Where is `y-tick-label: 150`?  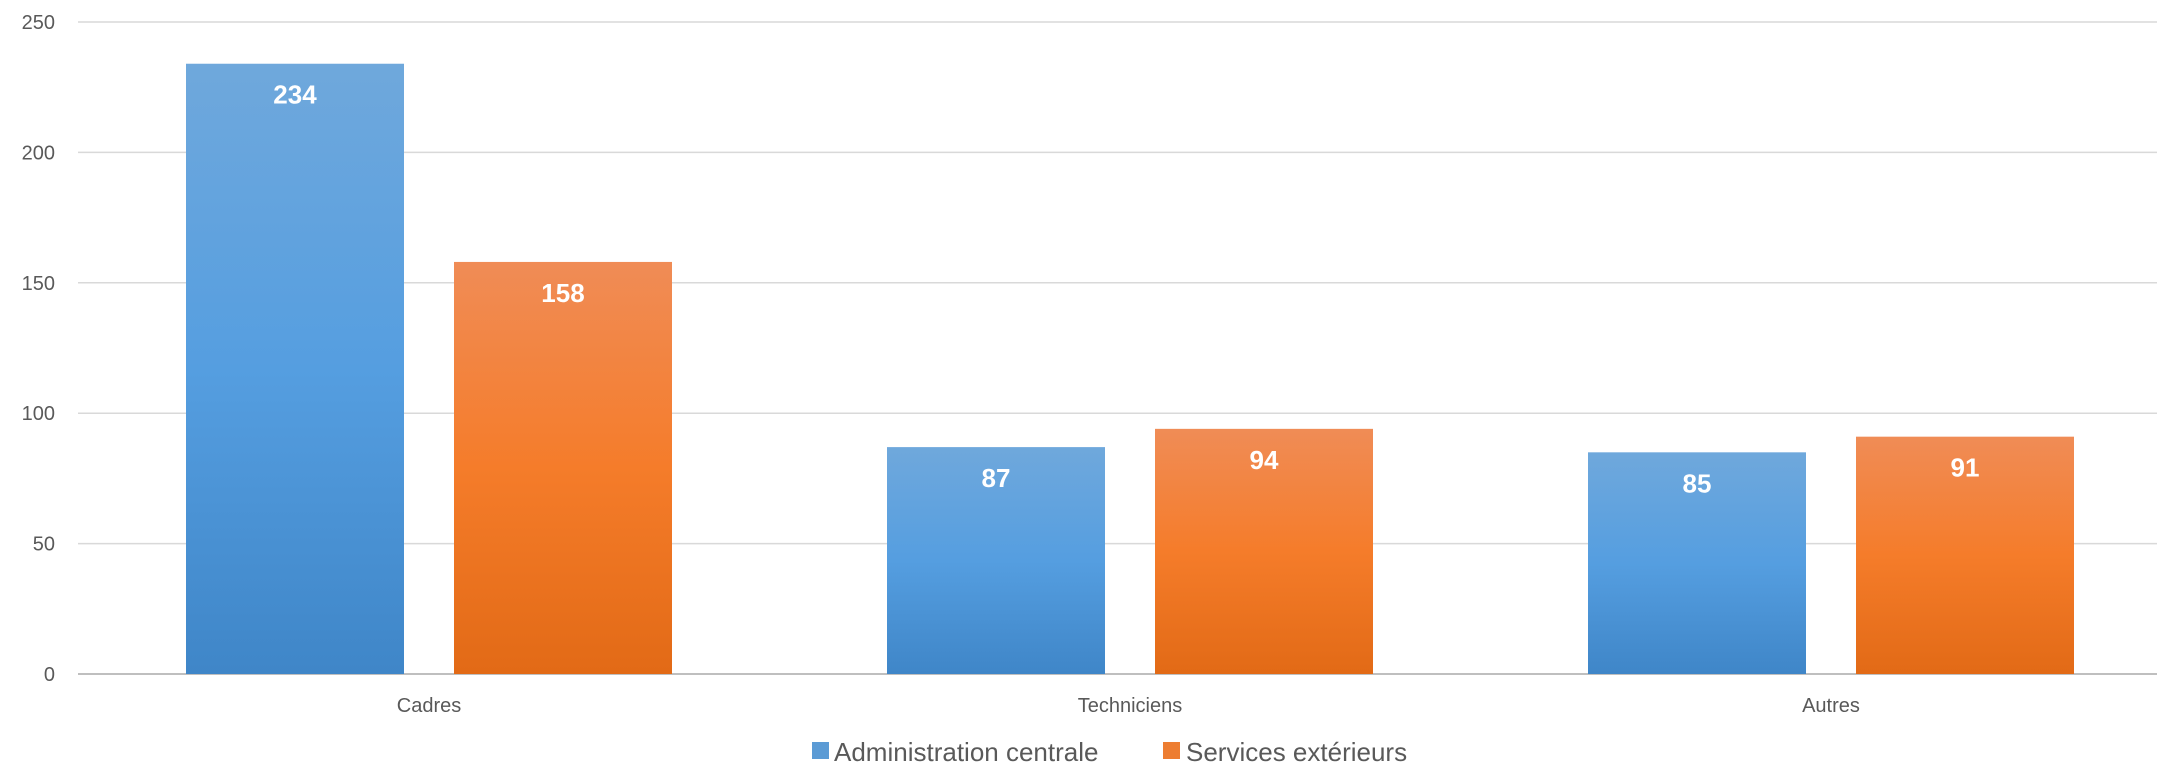 y-tick-label: 150 is located at coordinates (38, 284).